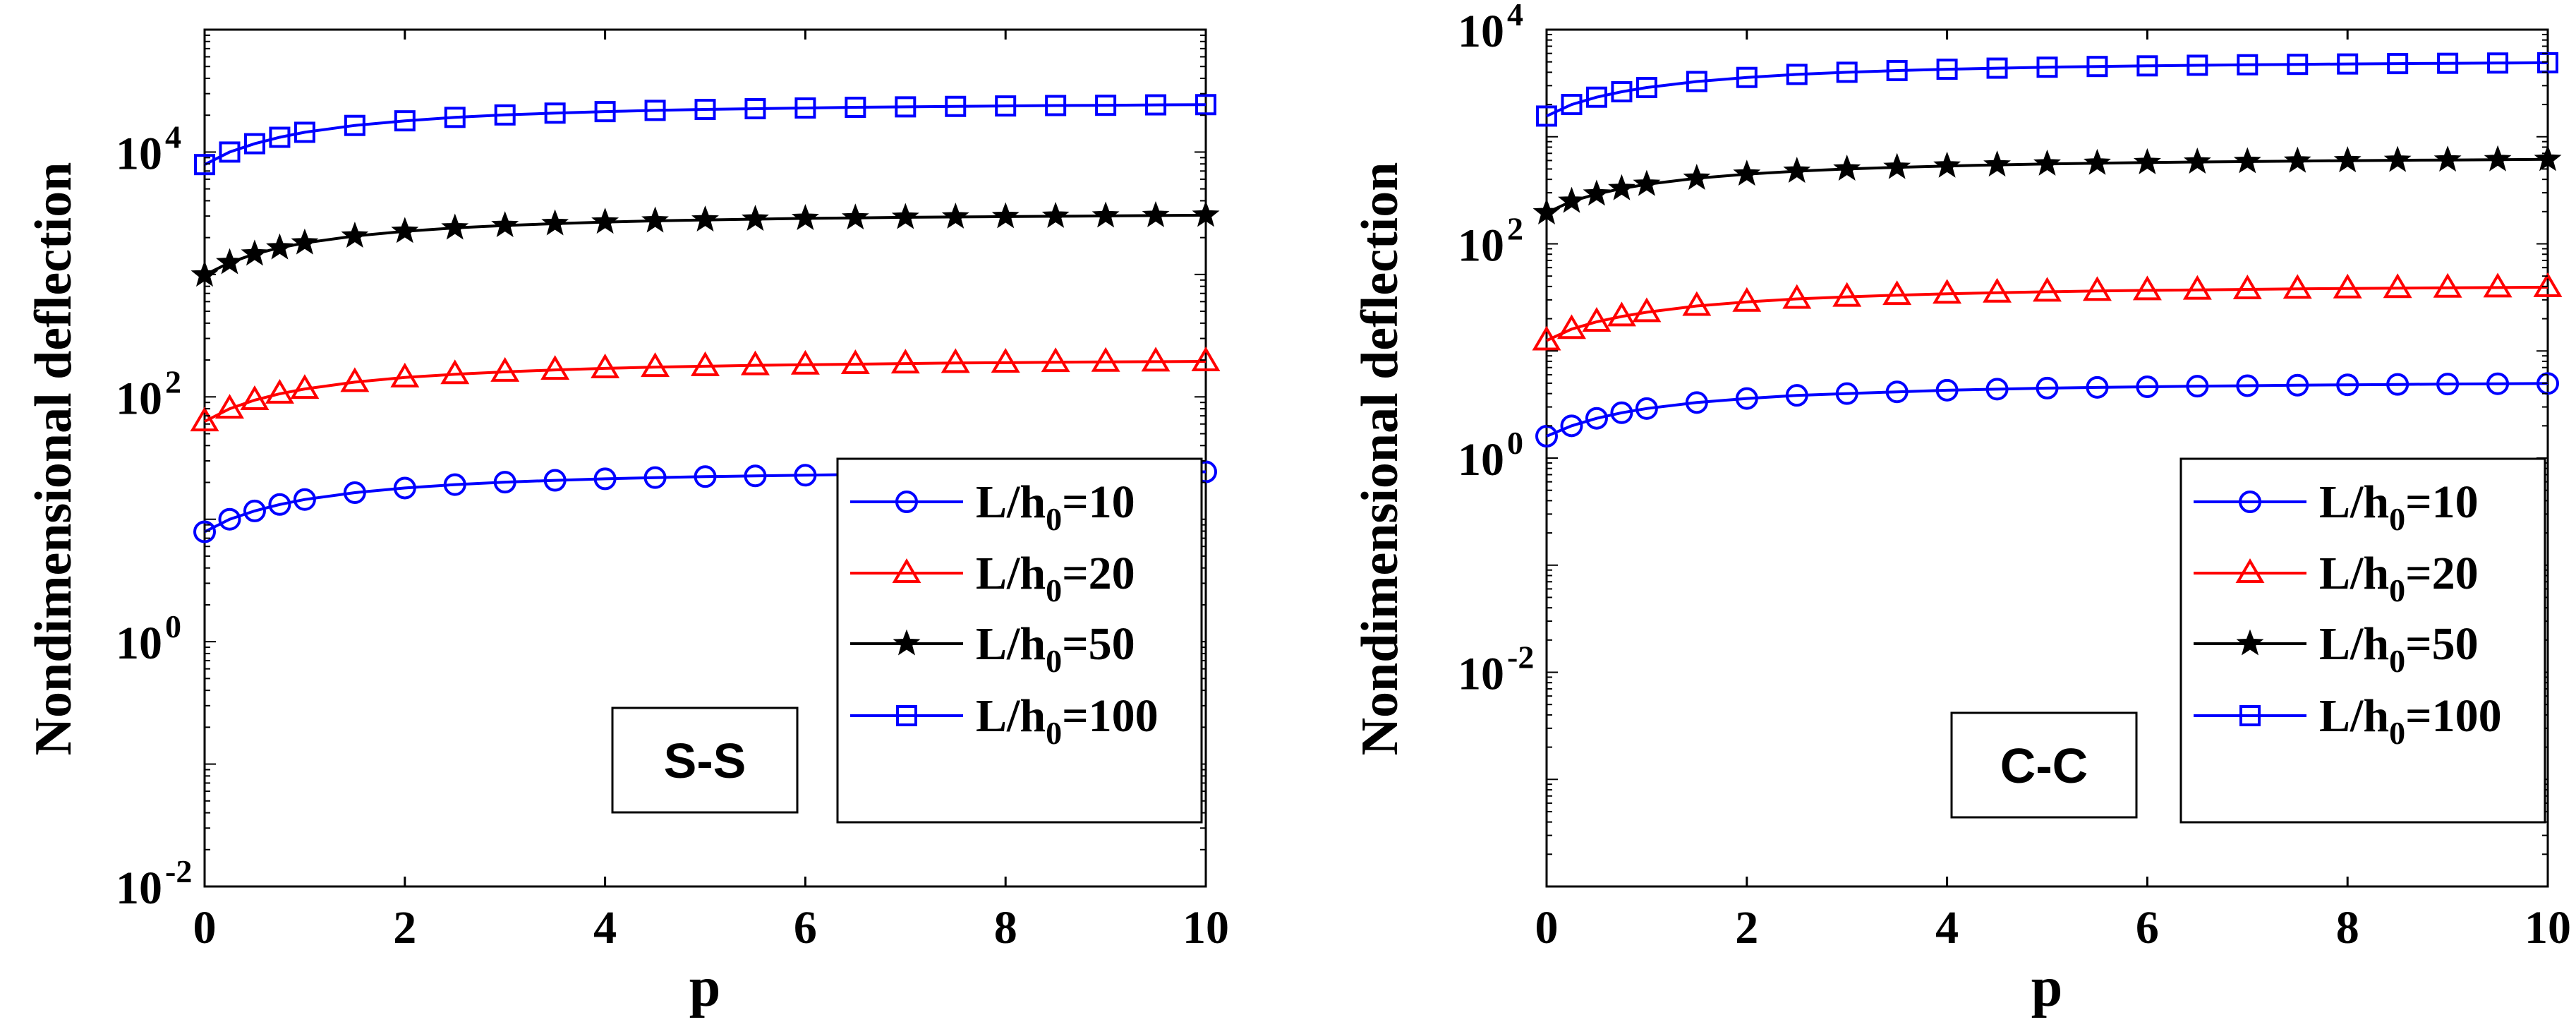  I want to click on y-tick-exponent: 4, so click(173, 137).